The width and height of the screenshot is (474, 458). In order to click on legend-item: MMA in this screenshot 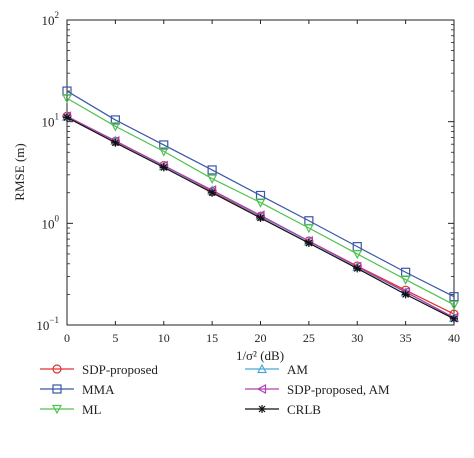, I will do `click(77, 389)`.